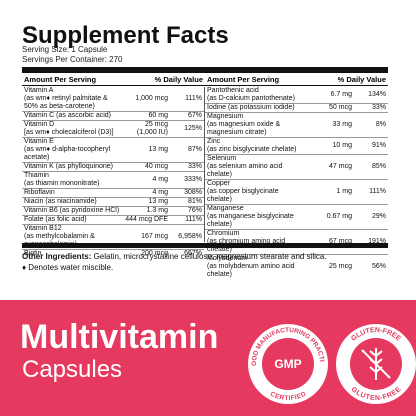  Describe the element at coordinates (39, 192) in the screenshot. I see `nutrient-name: Riboflavin` at that location.